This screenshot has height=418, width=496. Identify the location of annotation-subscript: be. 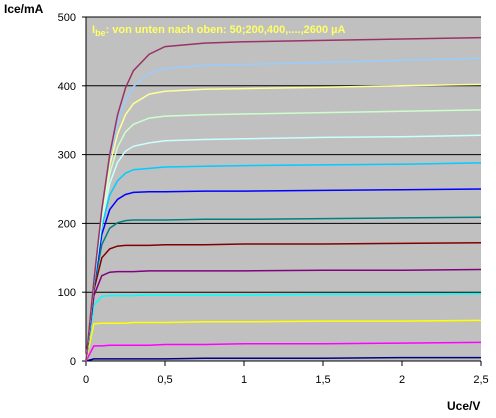
(100, 33).